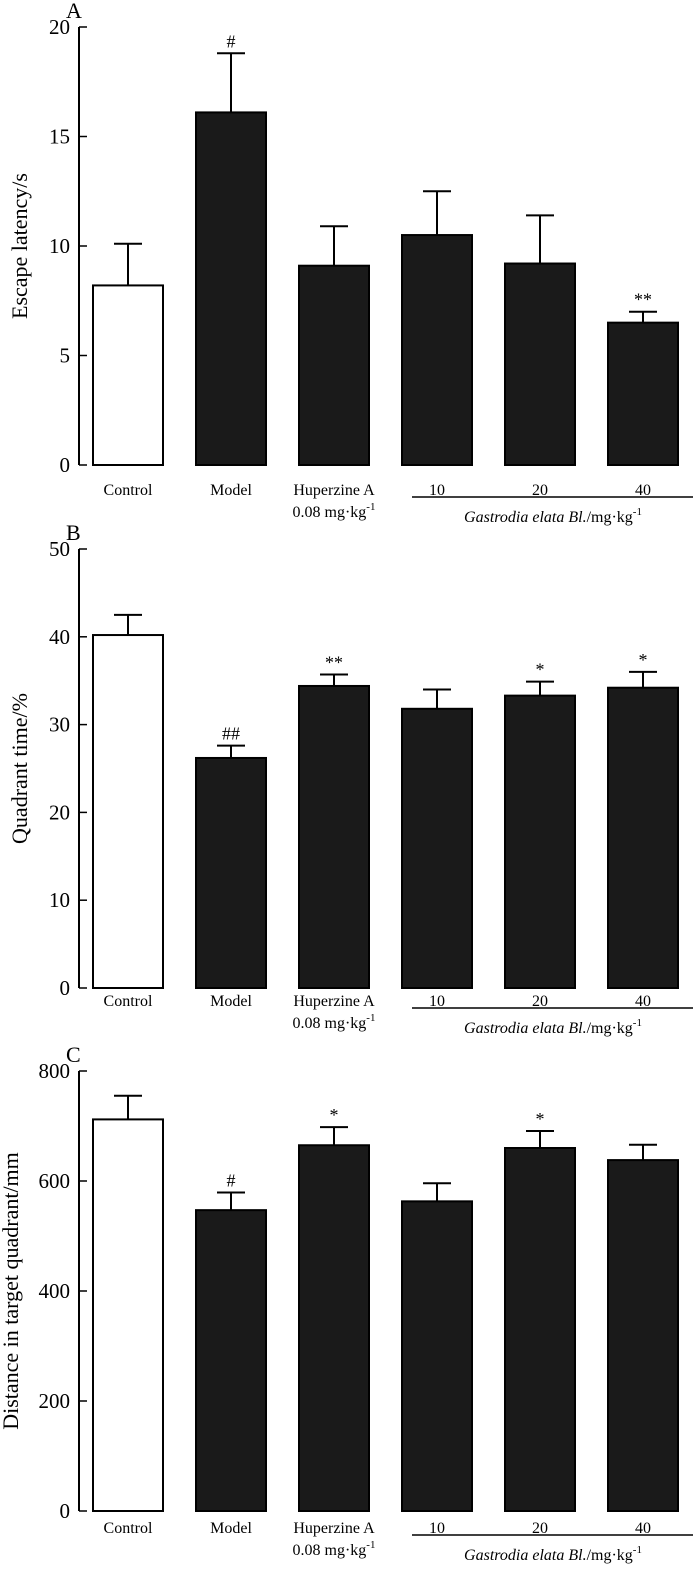 This screenshot has width=700, height=1578. What do you see at coordinates (231, 734) in the screenshot?
I see `significance-marker-1: ##` at bounding box center [231, 734].